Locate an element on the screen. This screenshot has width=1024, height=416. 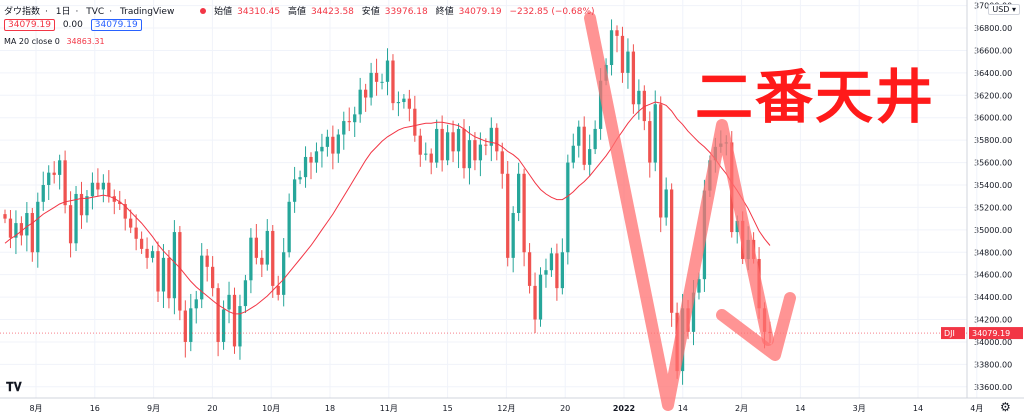
symbol-name: ダウ指数 is located at coordinates (22, 12).